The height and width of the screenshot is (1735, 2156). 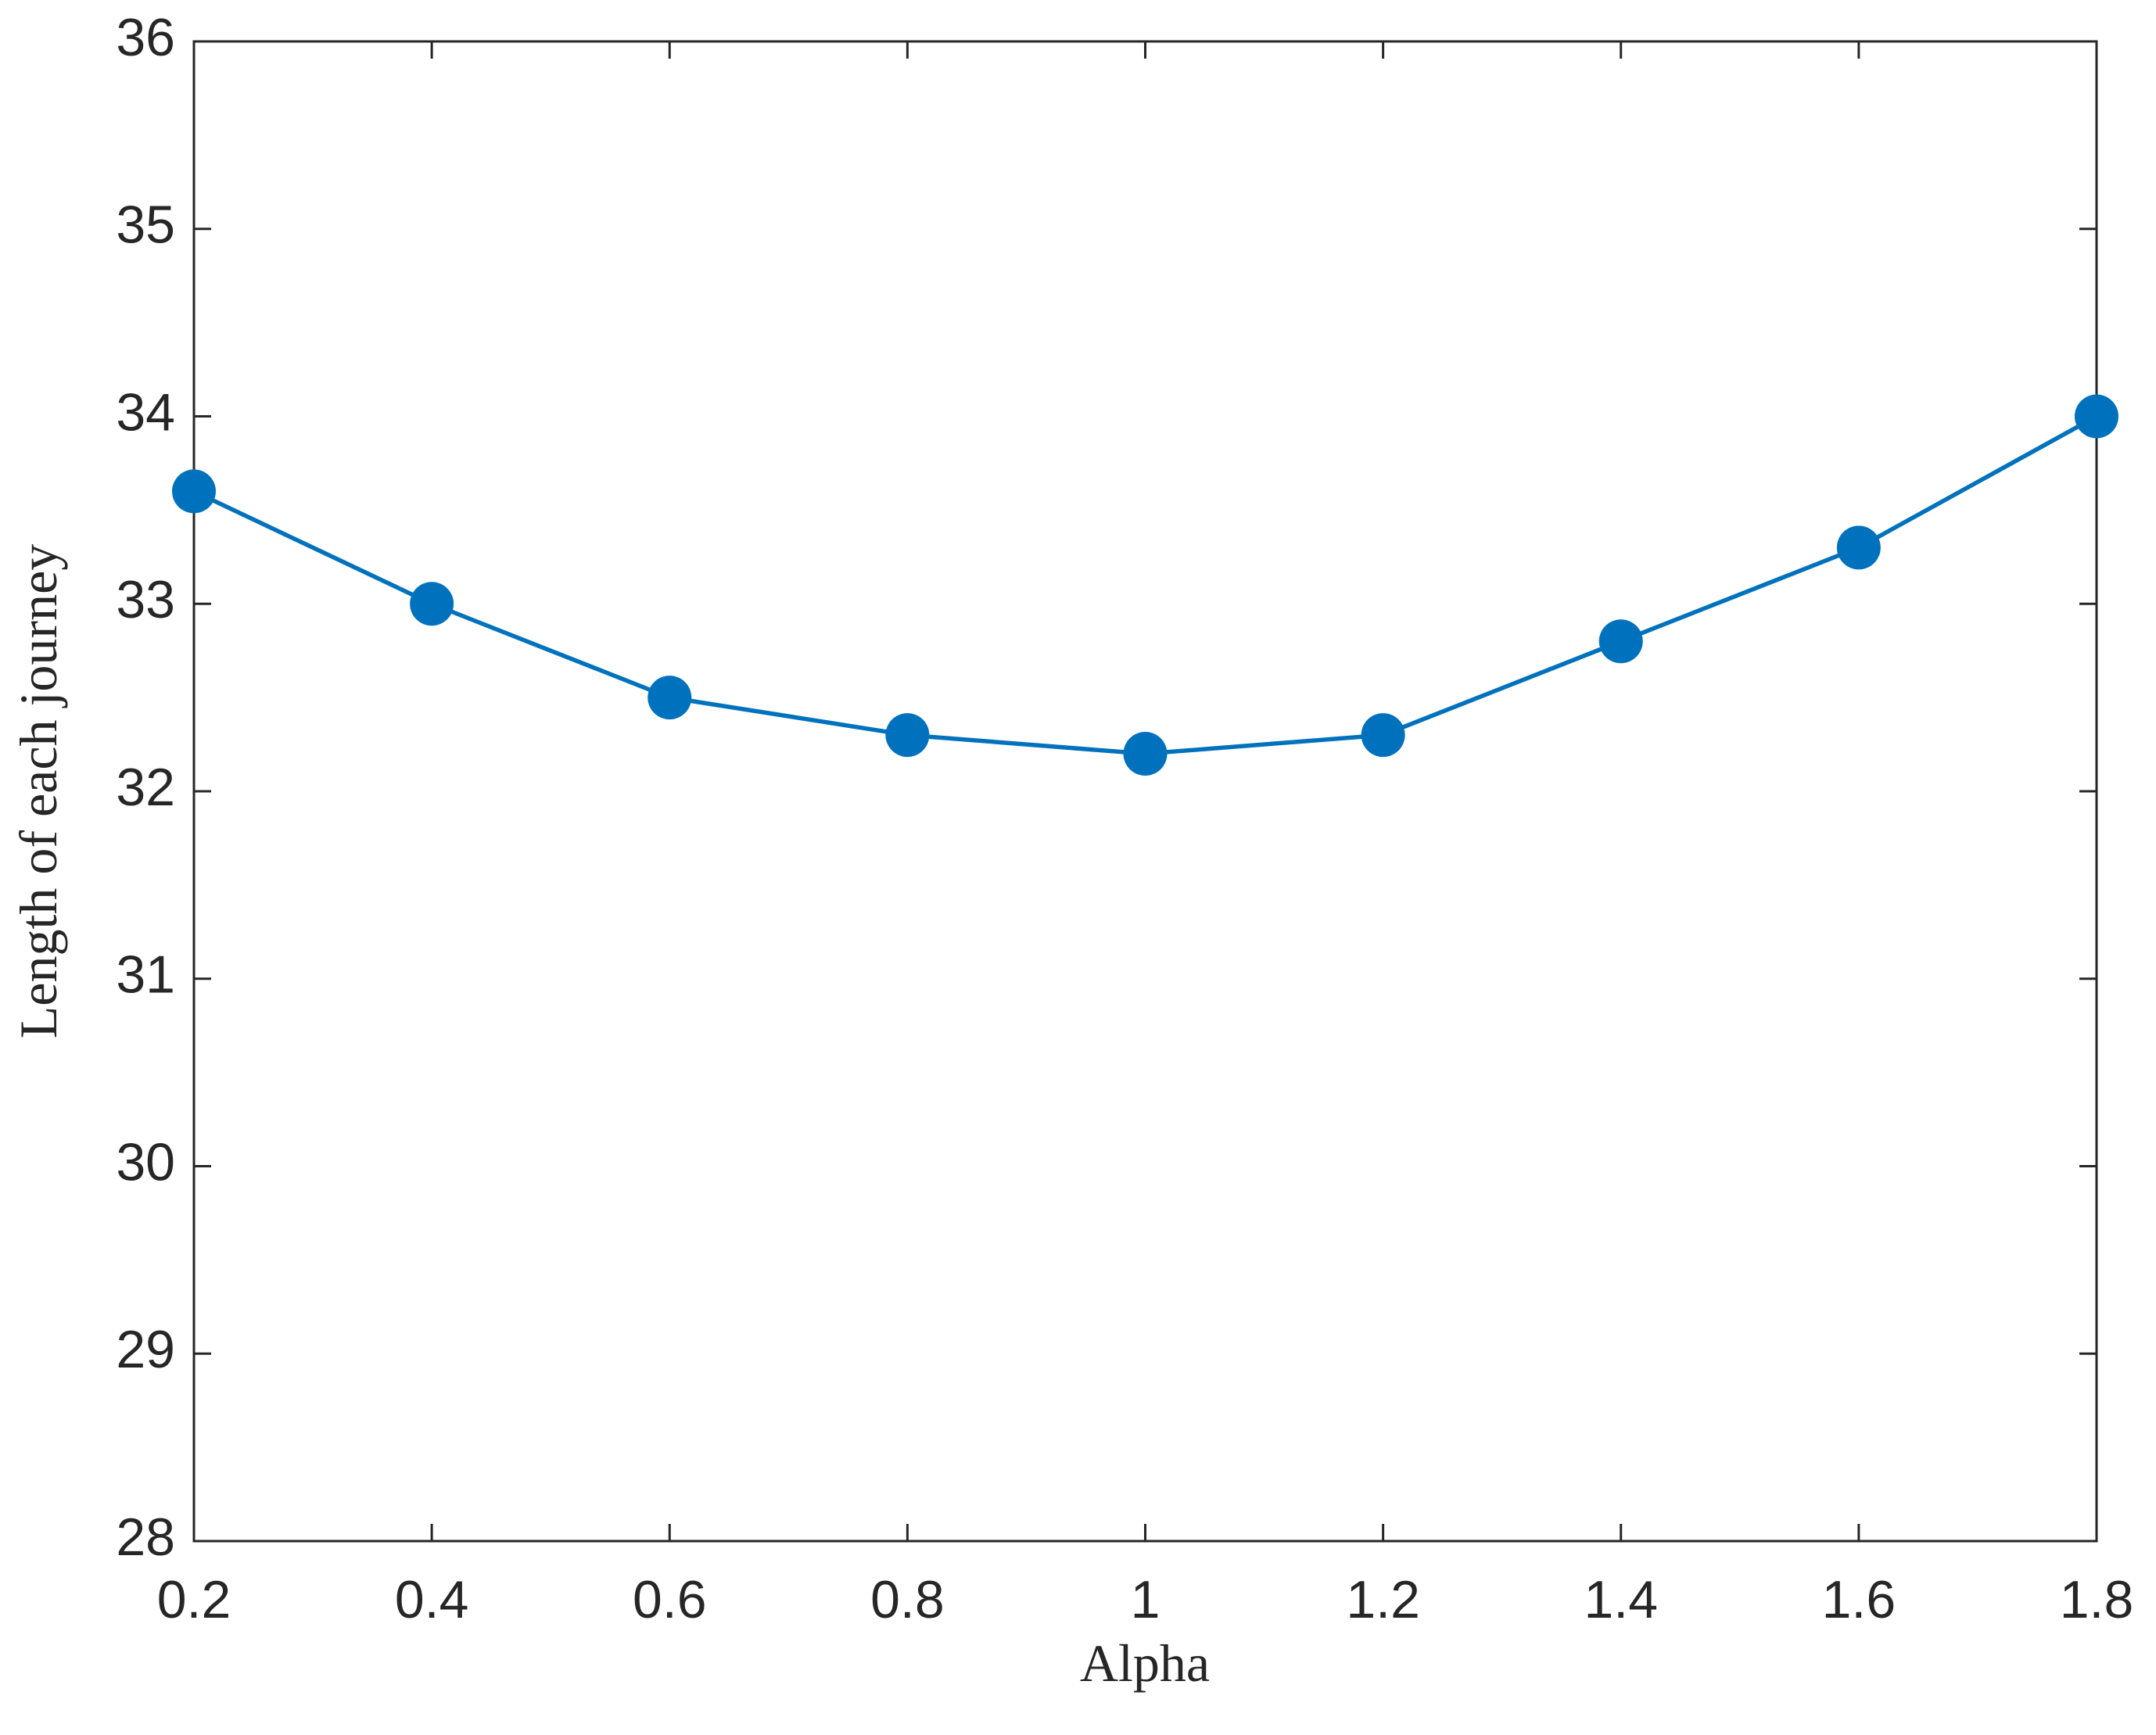 What do you see at coordinates (145, 1349) in the screenshot?
I see `y-tick-label: 29` at bounding box center [145, 1349].